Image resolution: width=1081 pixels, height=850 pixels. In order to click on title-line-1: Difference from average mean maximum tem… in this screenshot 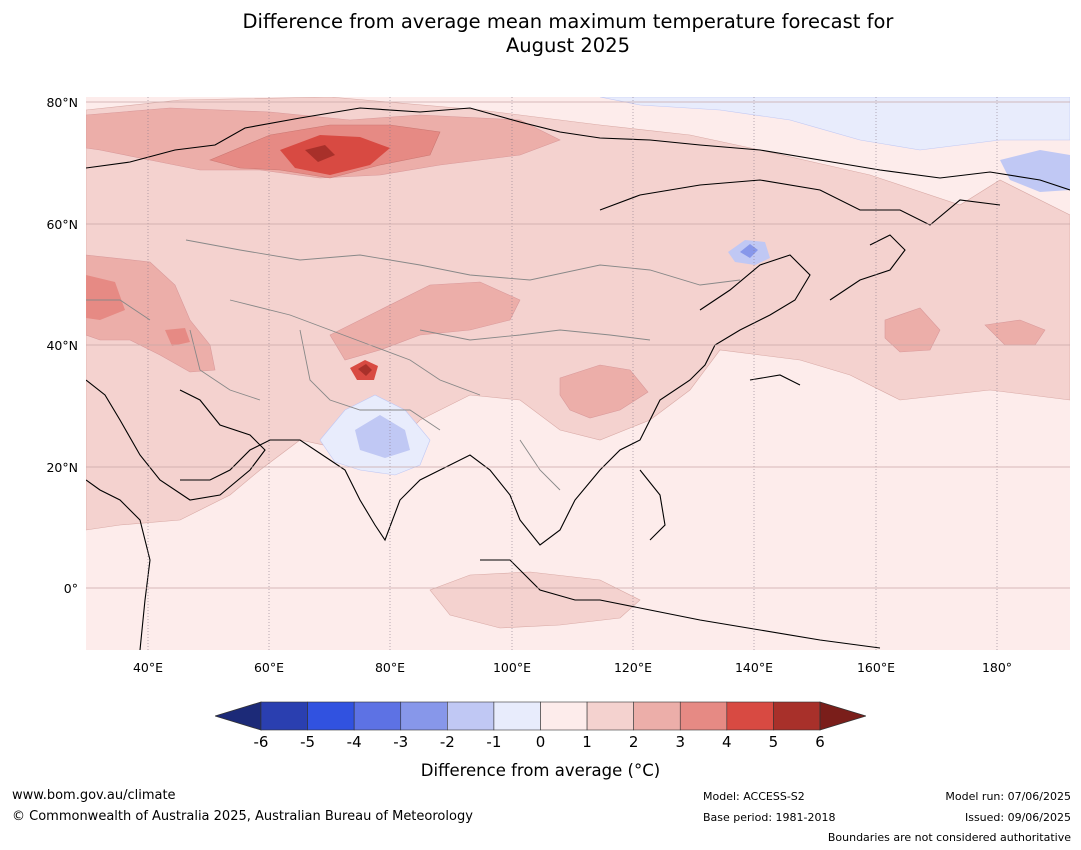, I will do `click(568, 21)`.